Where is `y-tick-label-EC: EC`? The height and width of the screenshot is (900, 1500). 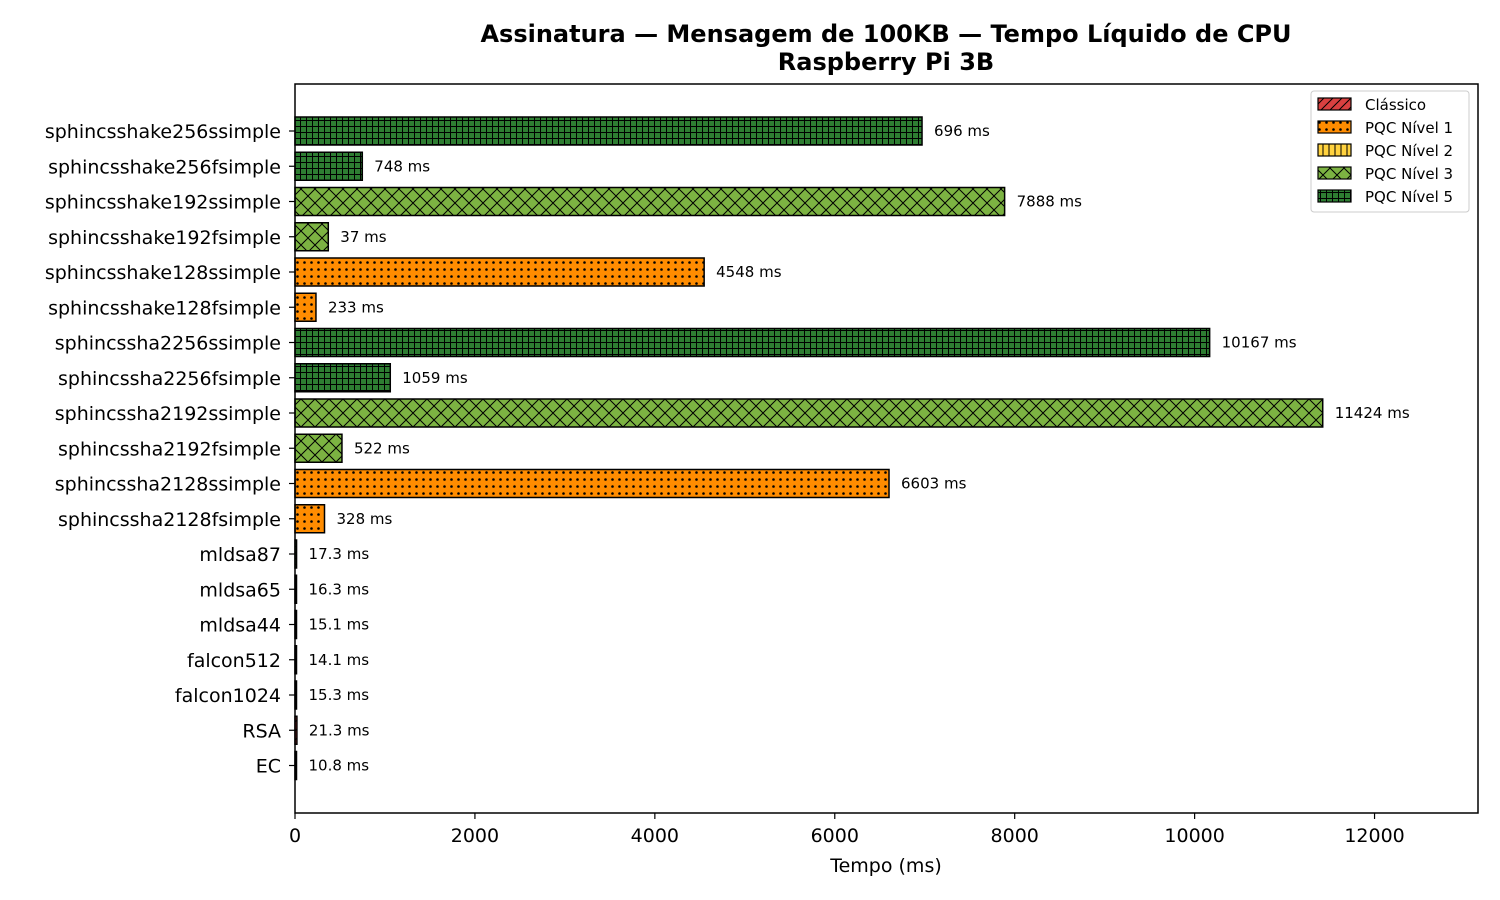
y-tick-label-EC: EC is located at coordinates (268, 767).